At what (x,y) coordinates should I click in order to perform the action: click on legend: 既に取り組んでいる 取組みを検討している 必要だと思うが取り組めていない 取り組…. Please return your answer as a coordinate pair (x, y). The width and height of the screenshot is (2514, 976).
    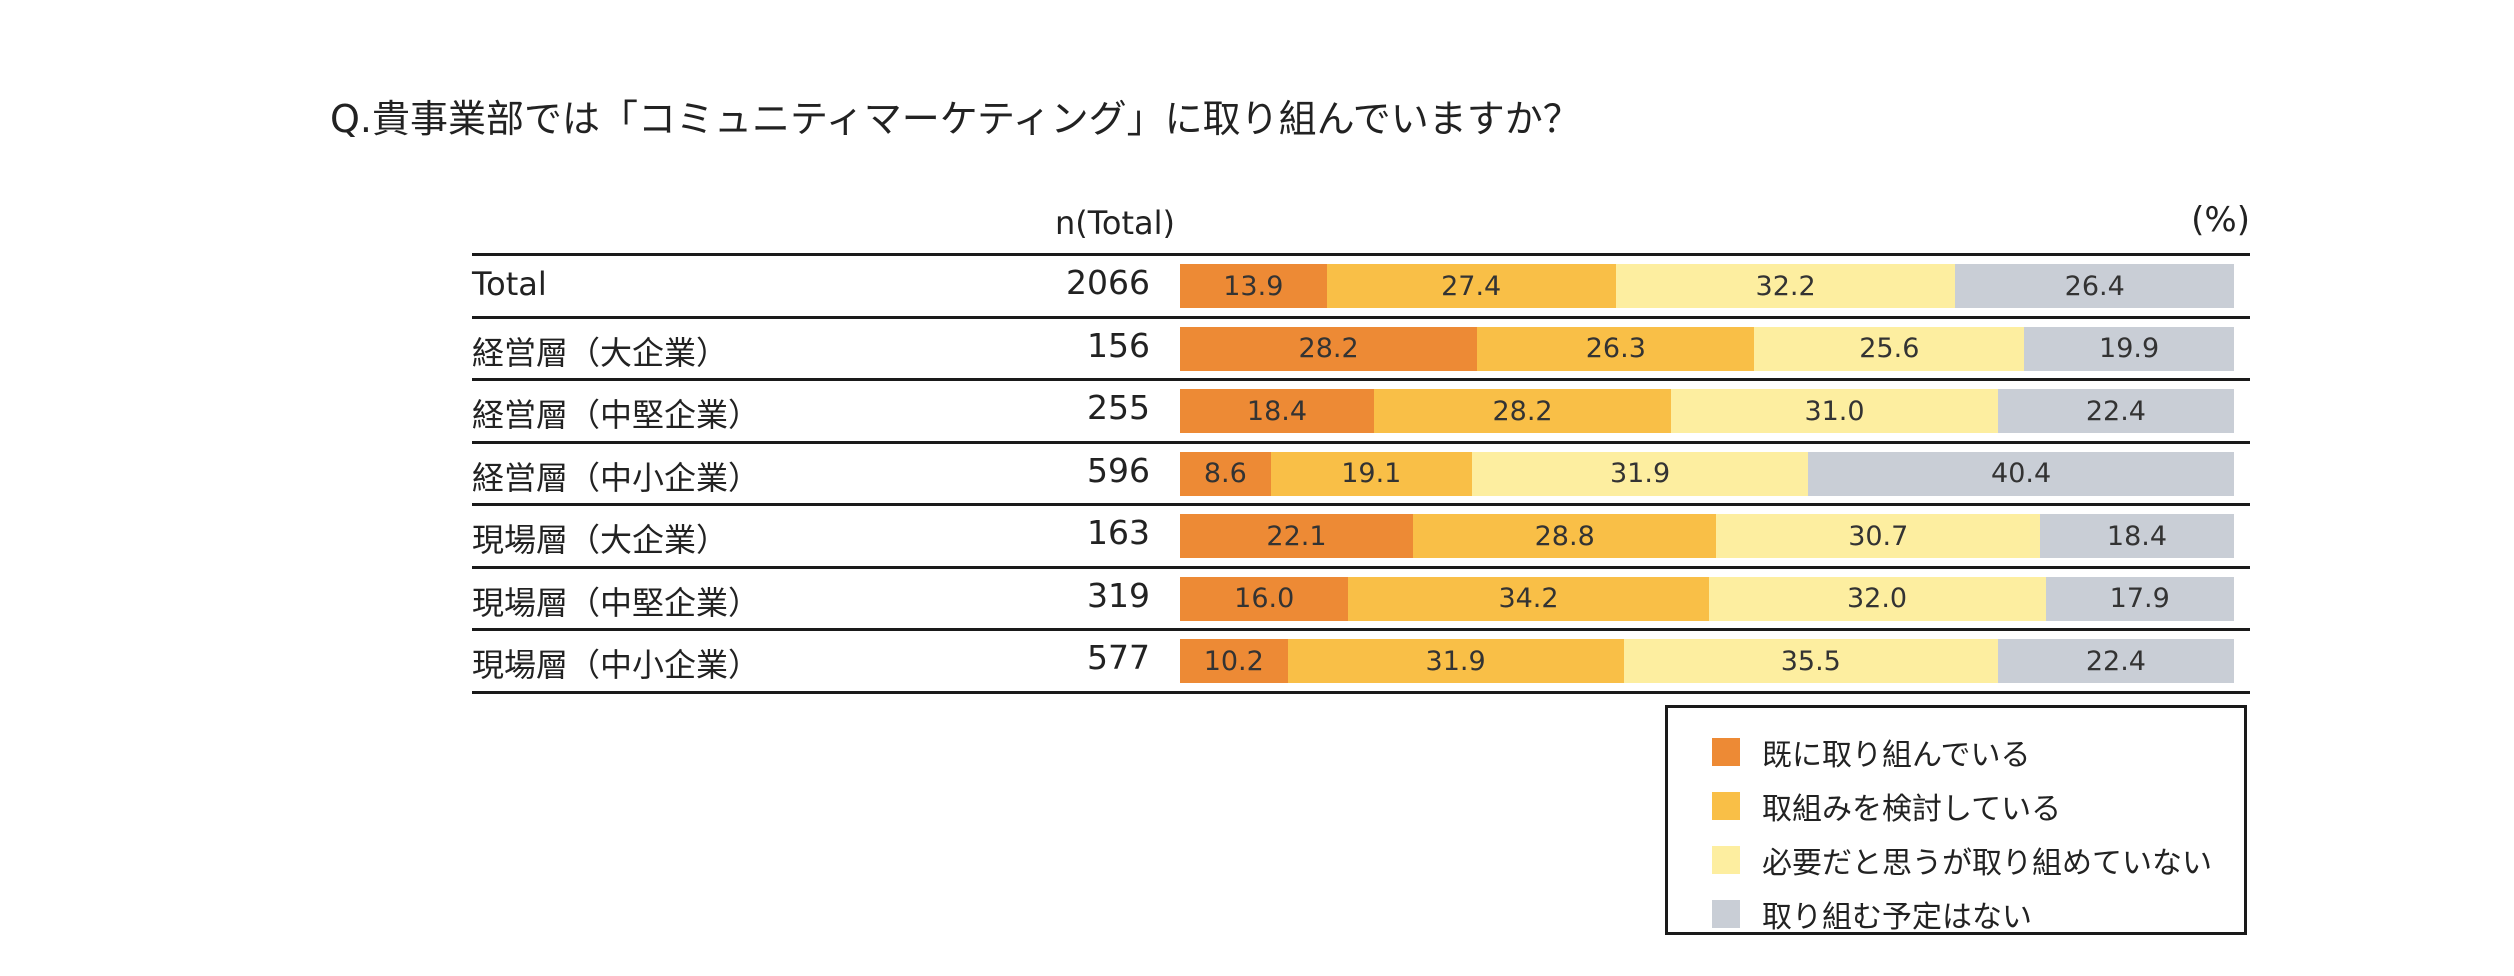
    Looking at the image, I should click on (1956, 820).